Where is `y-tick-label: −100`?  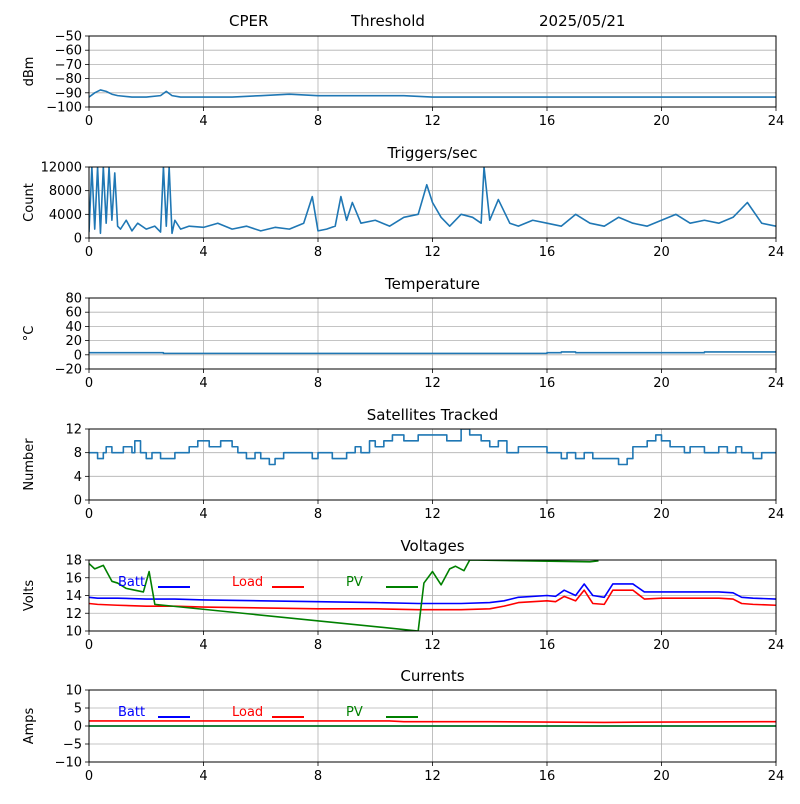
y-tick-label: −100 is located at coordinates (64, 108).